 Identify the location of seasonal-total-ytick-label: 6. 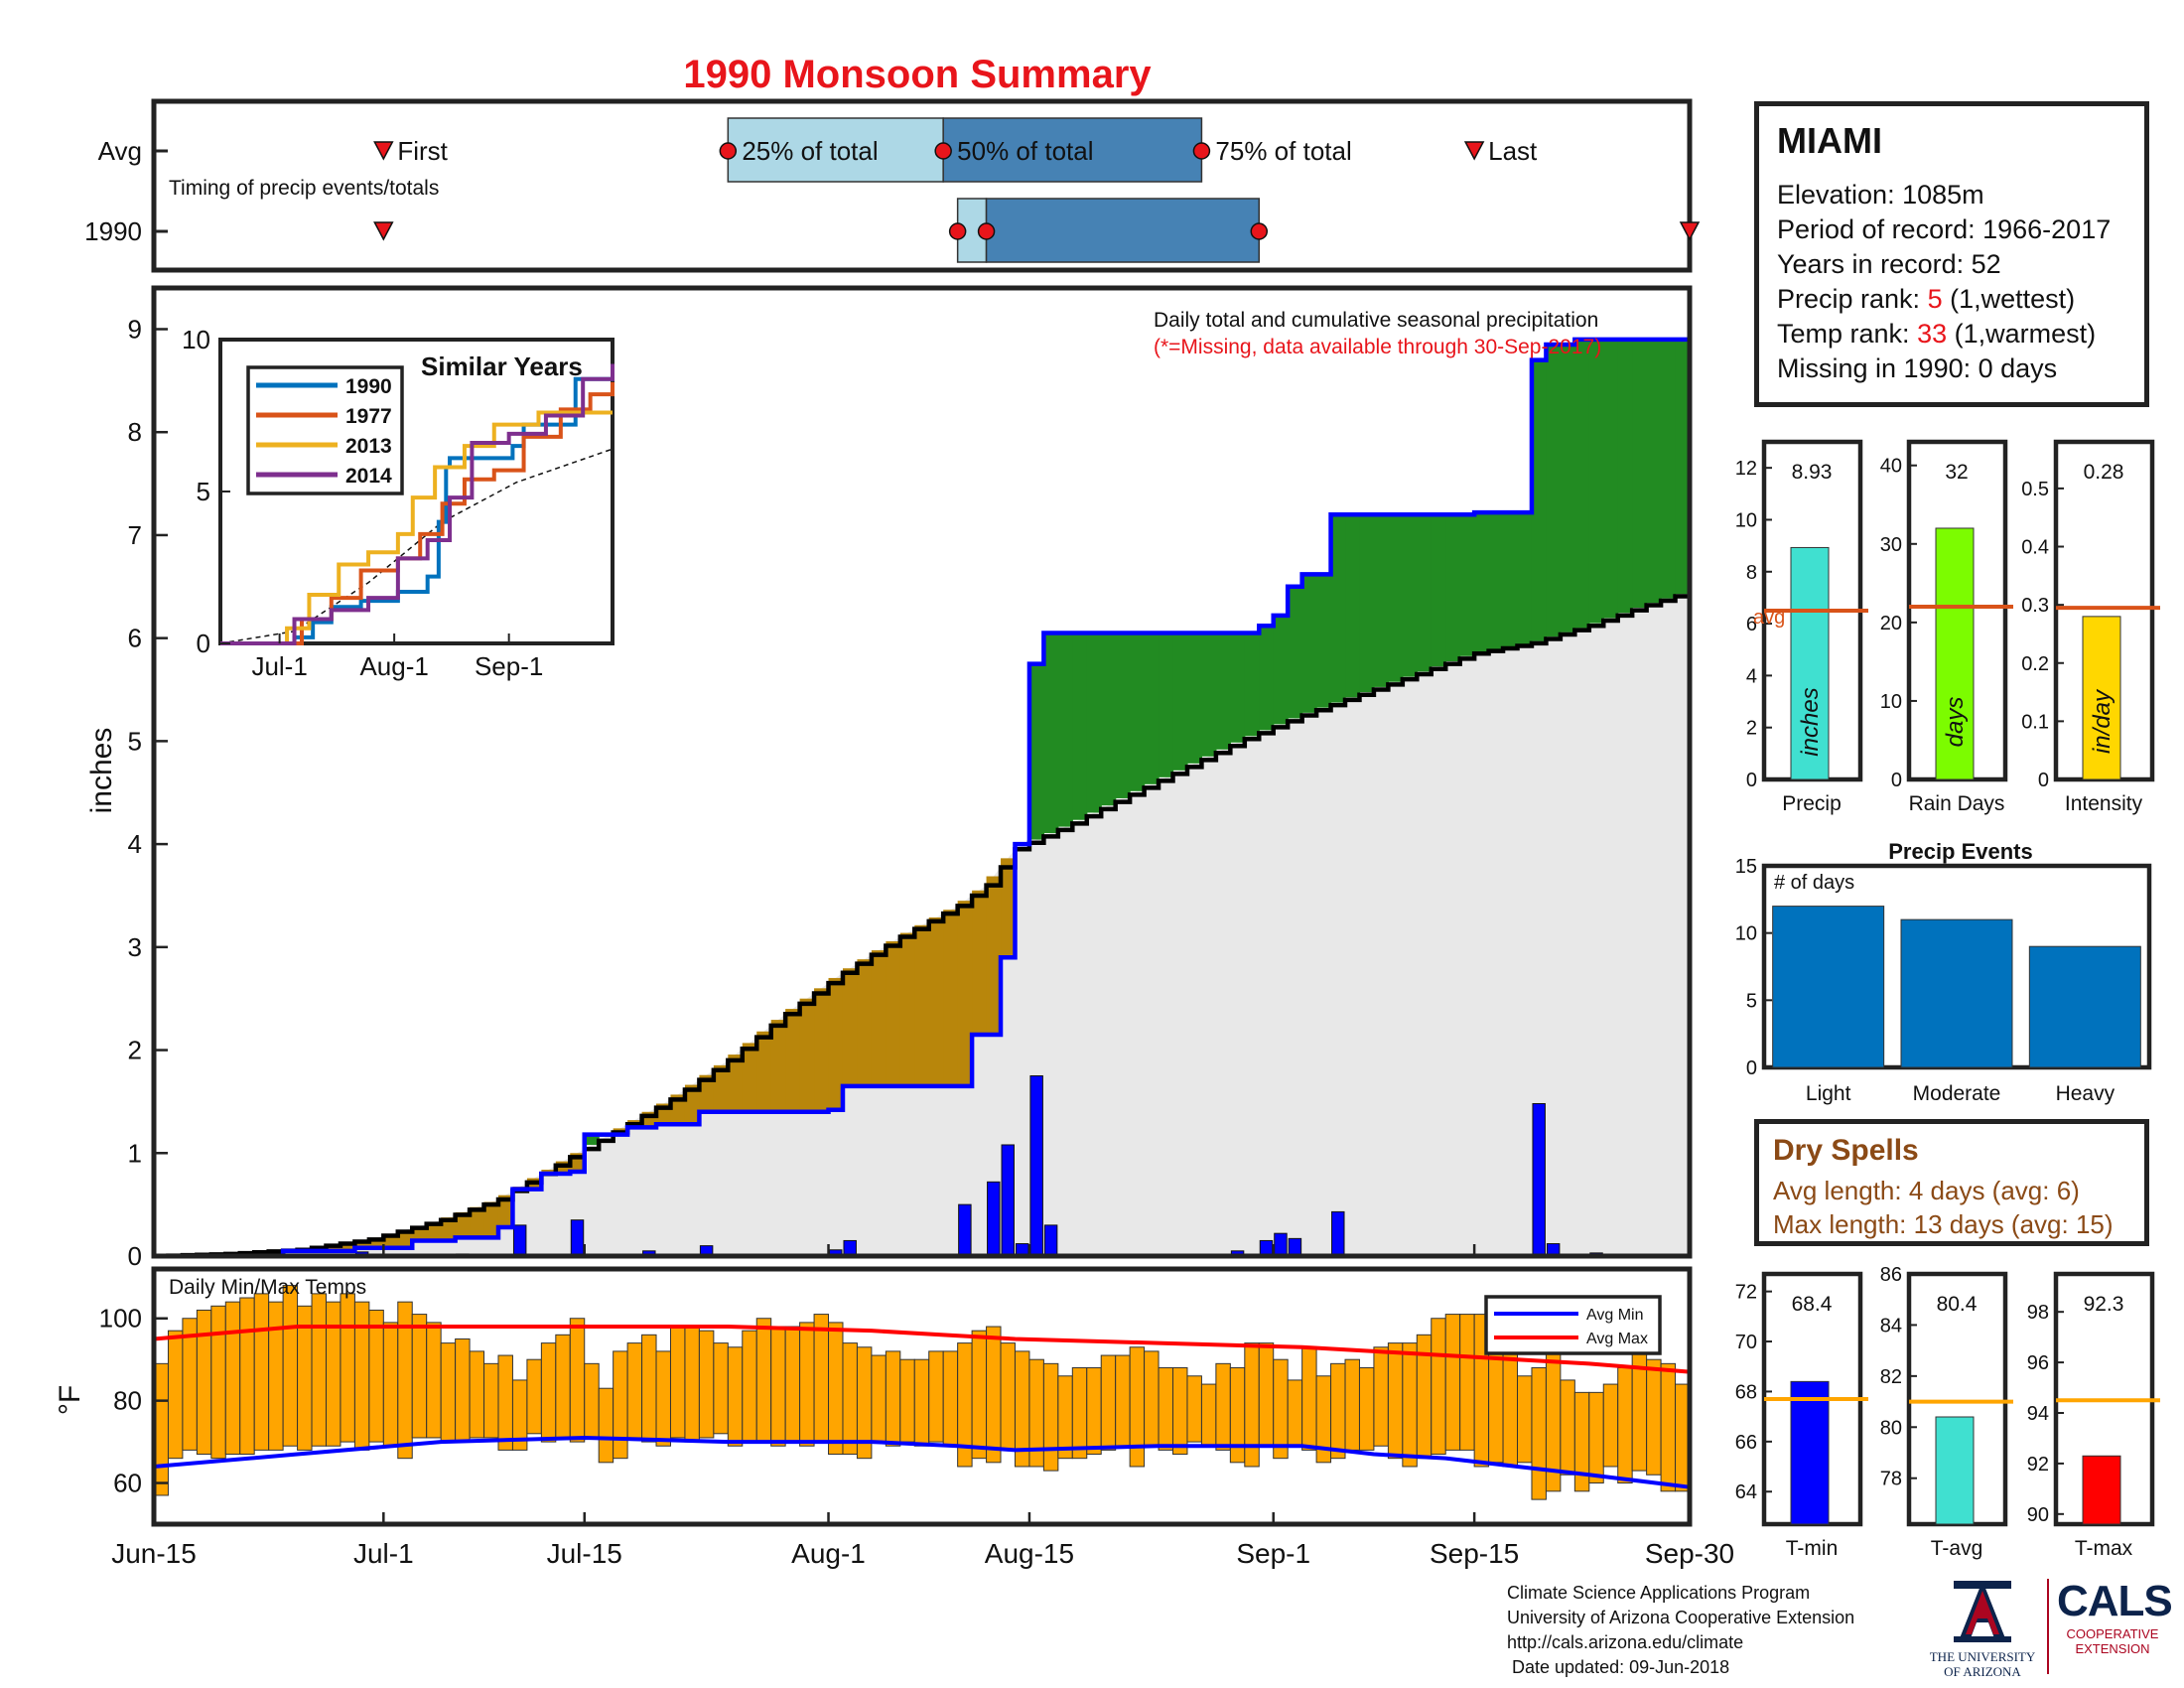
(1751, 624).